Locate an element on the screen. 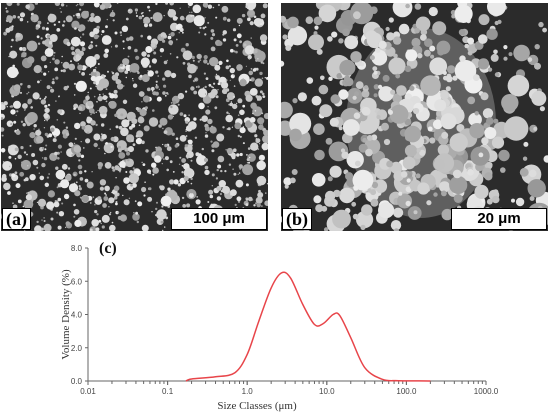 The width and height of the screenshot is (550, 415). panel-c-label: (c) is located at coordinates (108, 248).